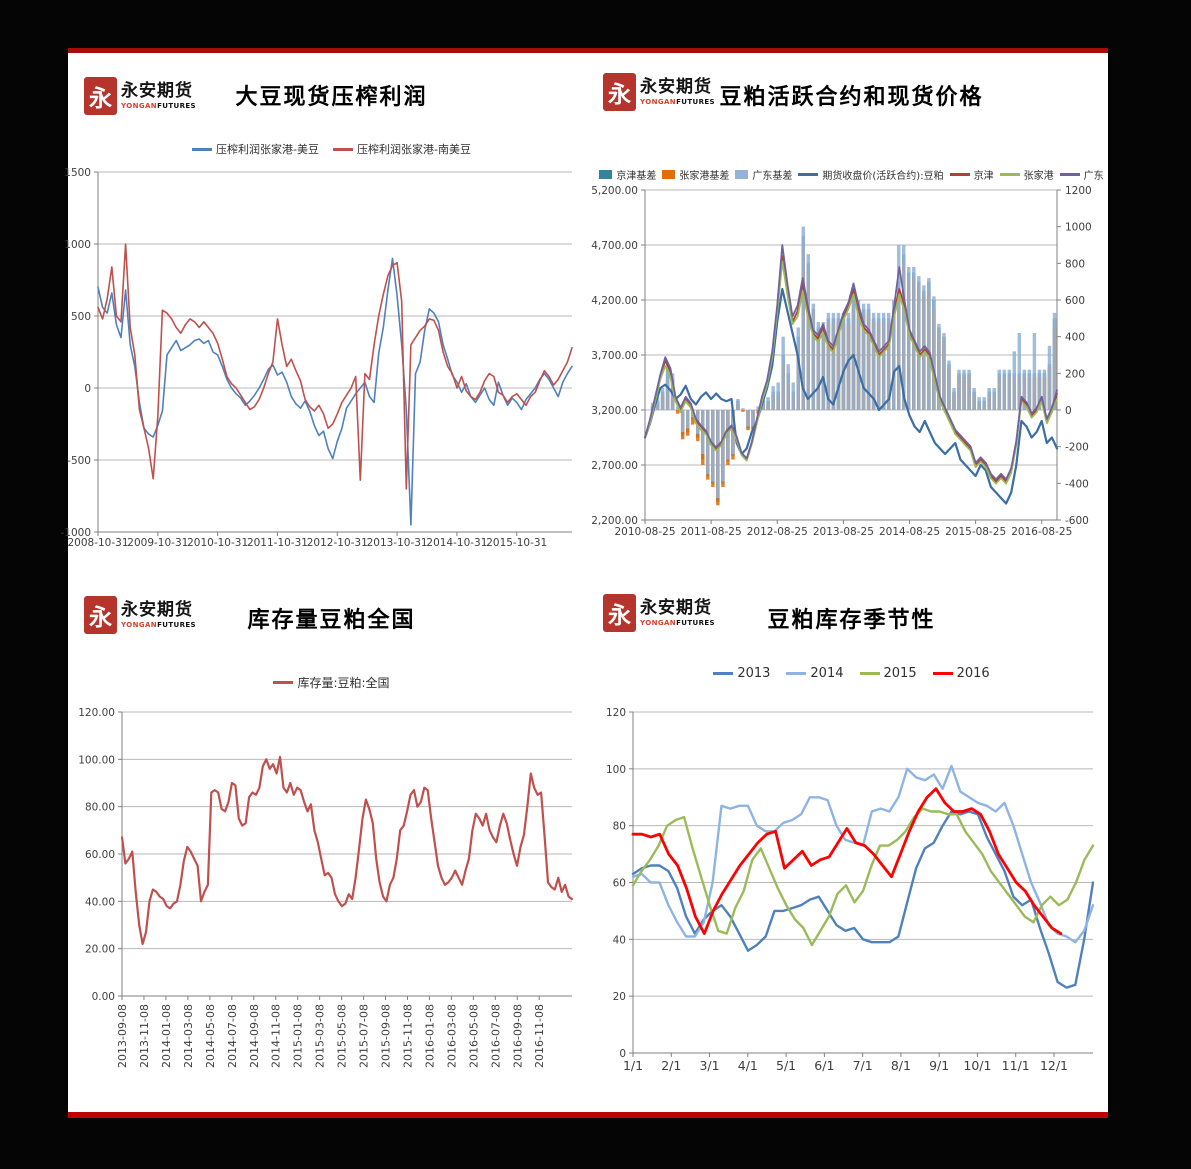  I want to click on svg-text: 2011-08-25, so click(711, 532).